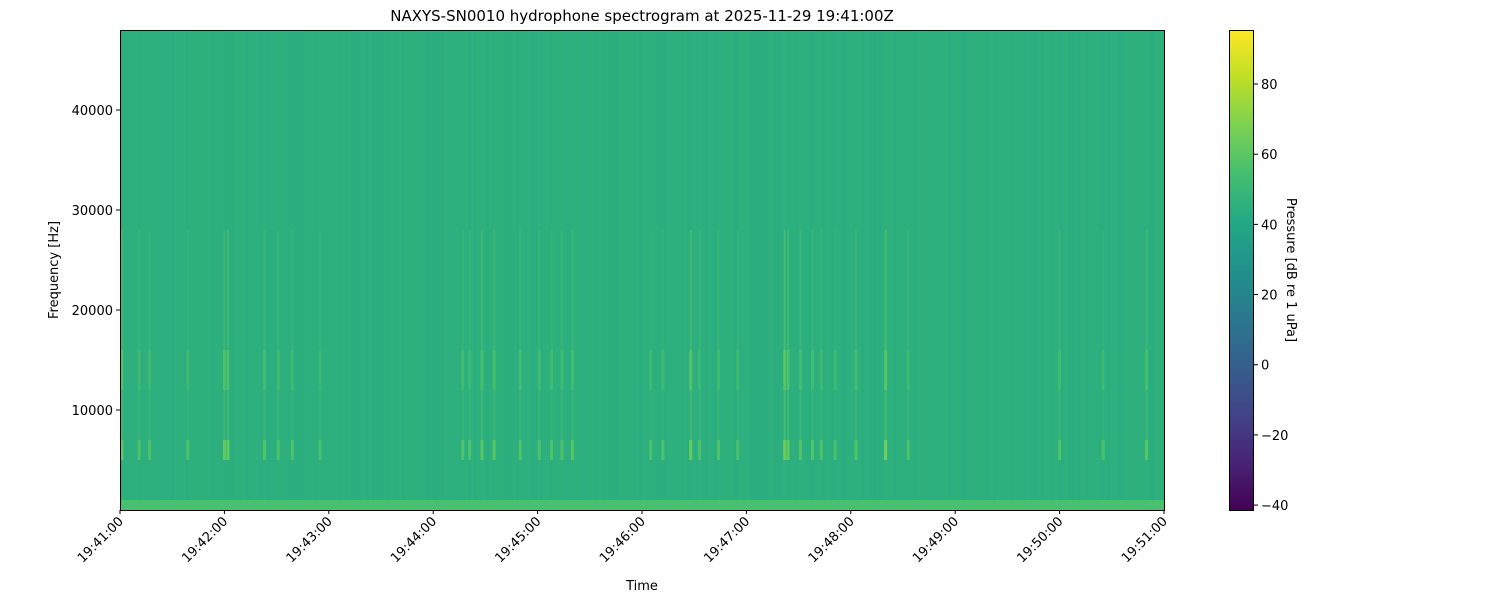 The height and width of the screenshot is (600, 1500). I want to click on colorbar-label: Pressure [dB re 1 uPa], so click(1290, 270).